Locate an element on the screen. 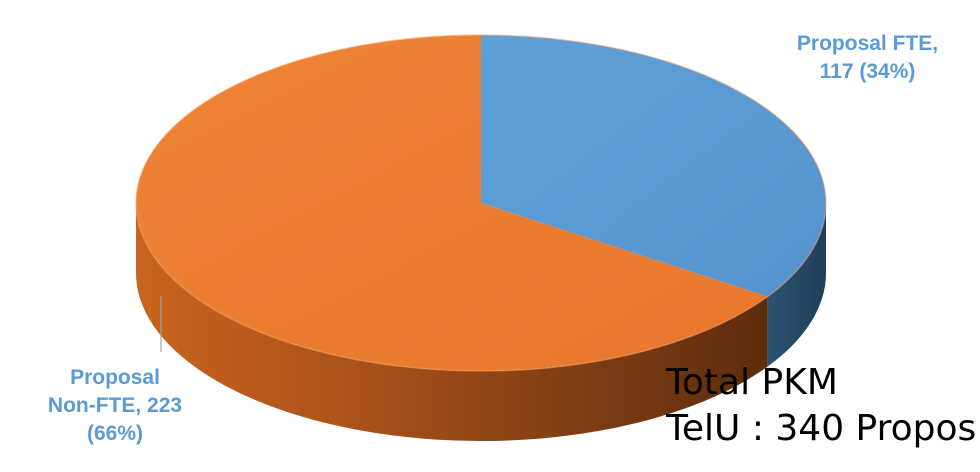  pie-side-proposal-fte is located at coordinates (796, 285).